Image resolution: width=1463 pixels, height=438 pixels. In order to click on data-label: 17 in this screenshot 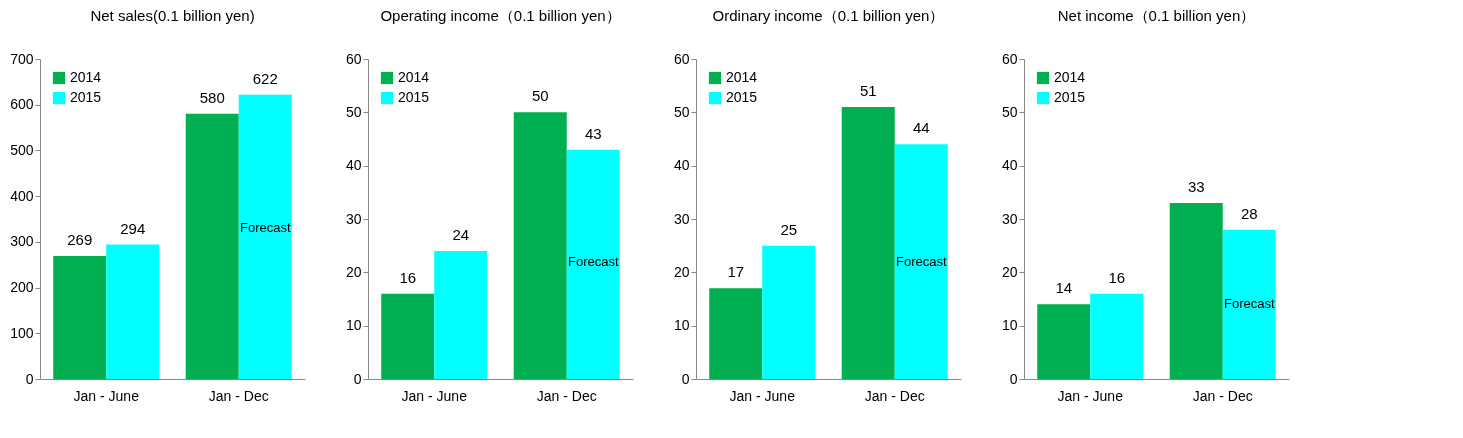, I will do `click(736, 272)`.